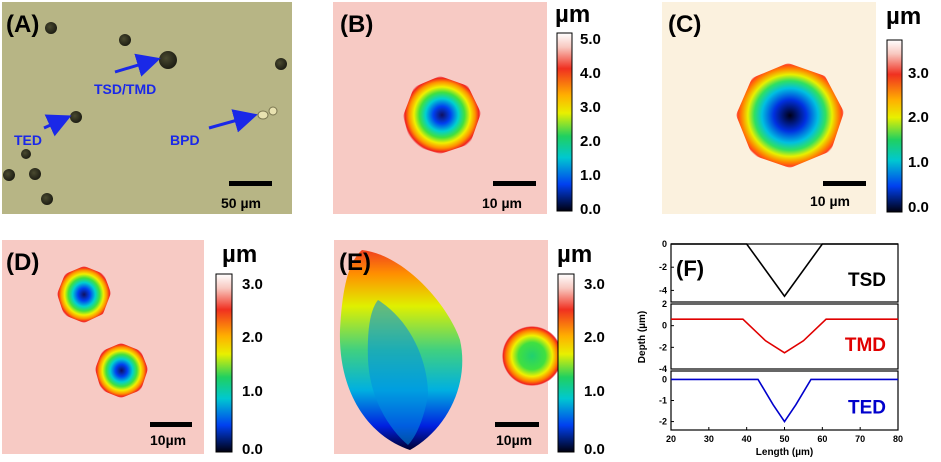 The width and height of the screenshot is (941, 462). Describe the element at coordinates (356, 24) in the screenshot. I see `panel-label: (B)` at that location.